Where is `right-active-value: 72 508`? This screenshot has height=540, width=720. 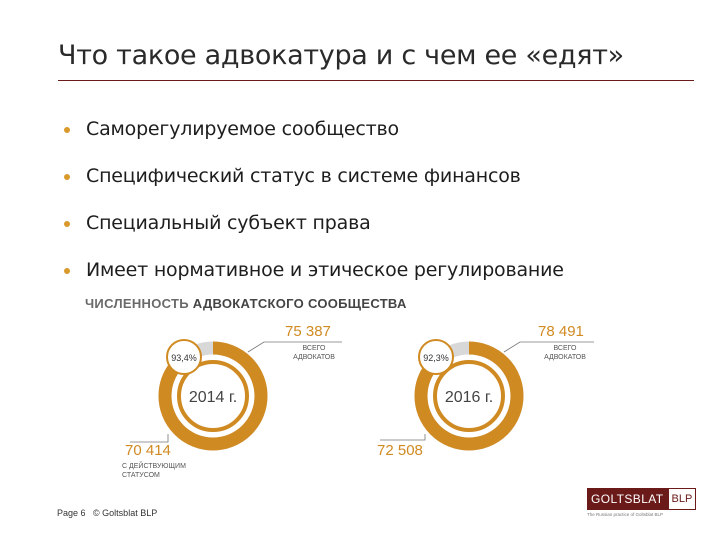 right-active-value: 72 508 is located at coordinates (400, 450).